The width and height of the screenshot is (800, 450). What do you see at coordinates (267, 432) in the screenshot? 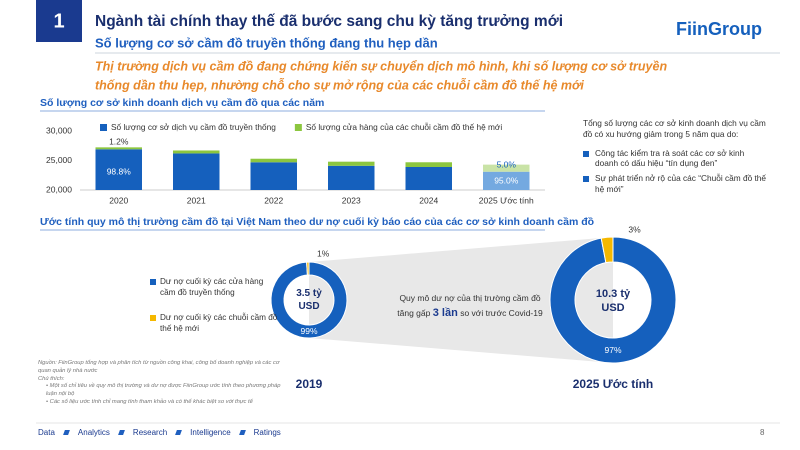
I see `footer-item: Ratings` at bounding box center [267, 432].